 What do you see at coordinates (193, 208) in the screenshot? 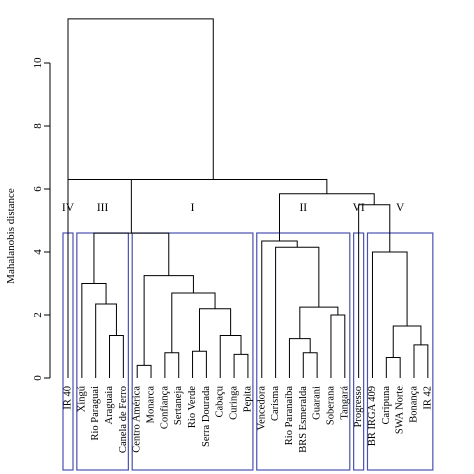
I see `group-label: I` at bounding box center [193, 208].